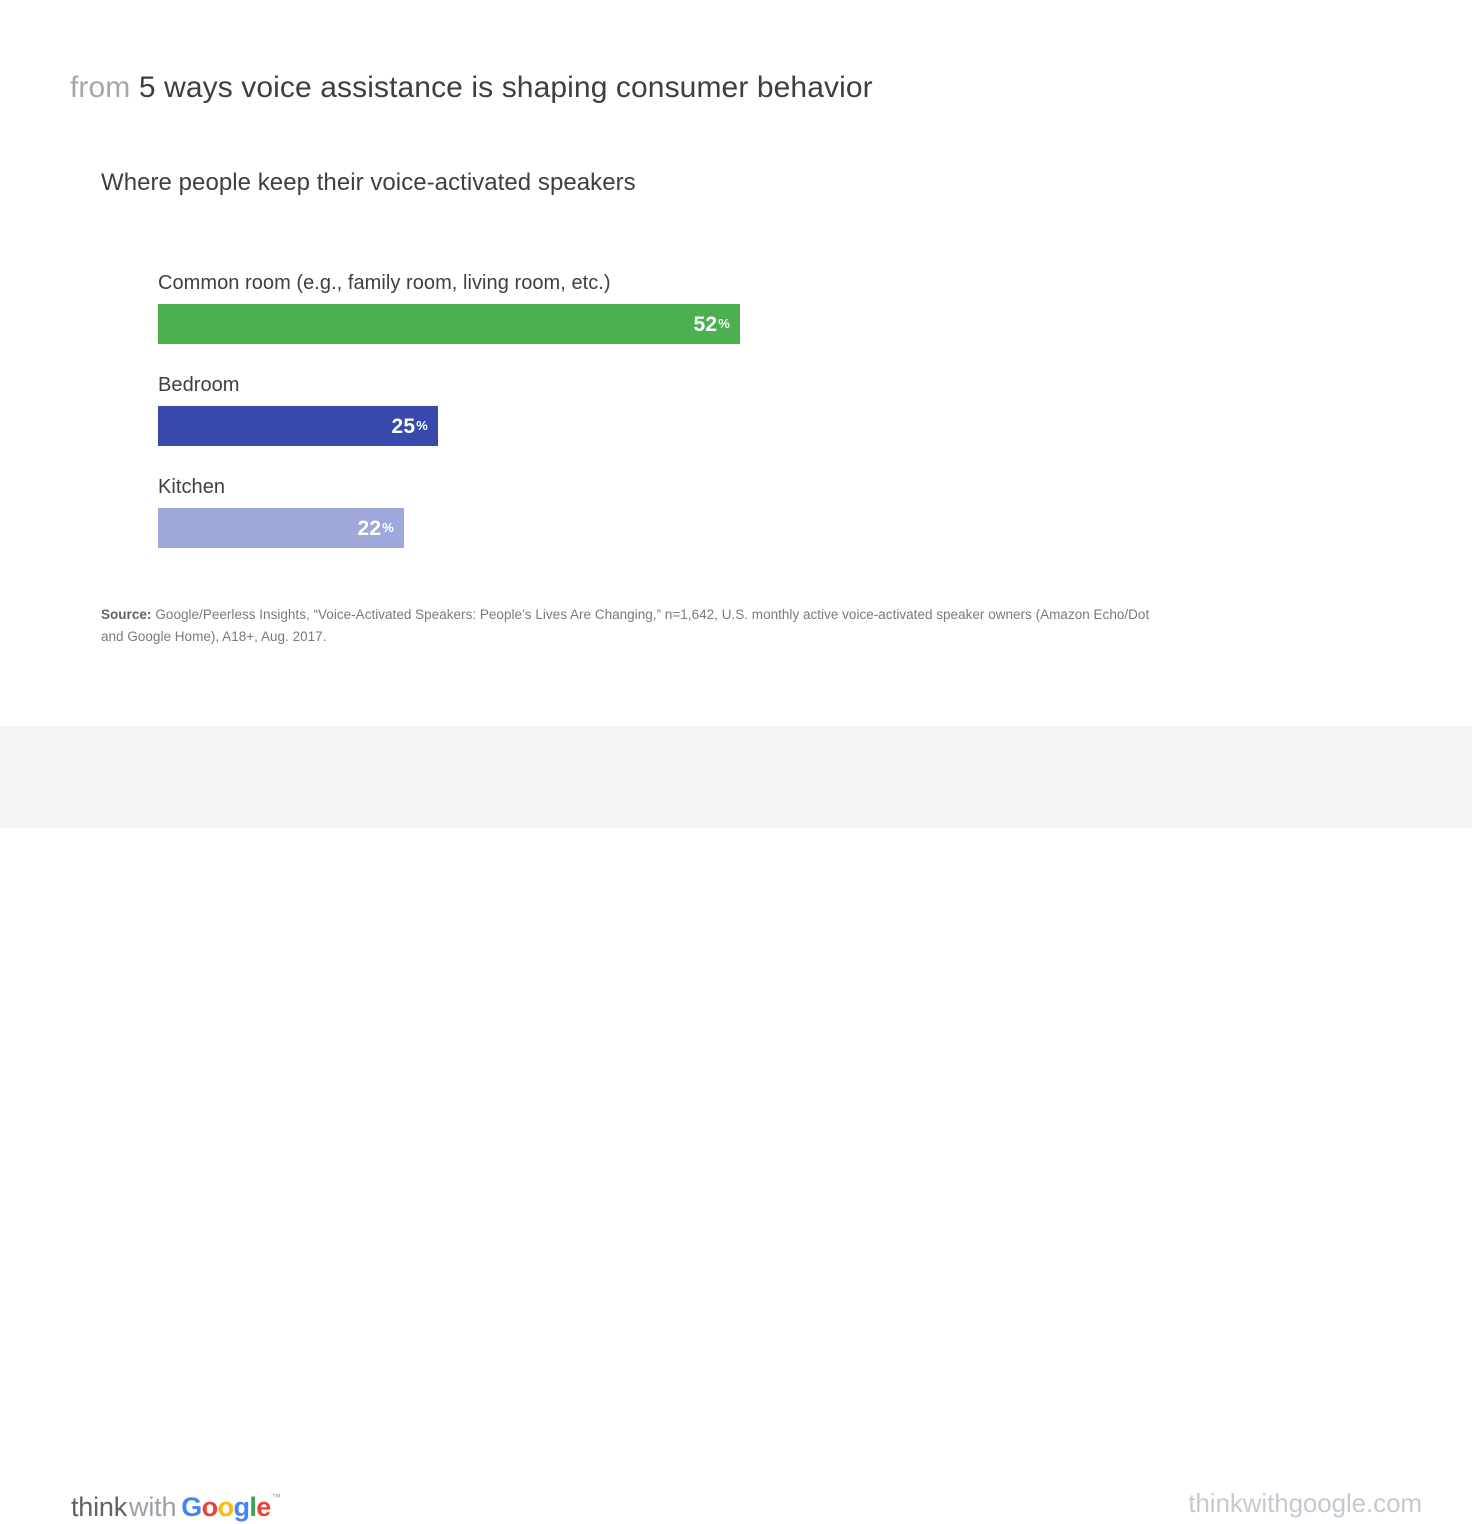 The width and height of the screenshot is (1472, 1524). What do you see at coordinates (1305, 1503) in the screenshot?
I see `footer-url: thinkwithgoogle.com` at bounding box center [1305, 1503].